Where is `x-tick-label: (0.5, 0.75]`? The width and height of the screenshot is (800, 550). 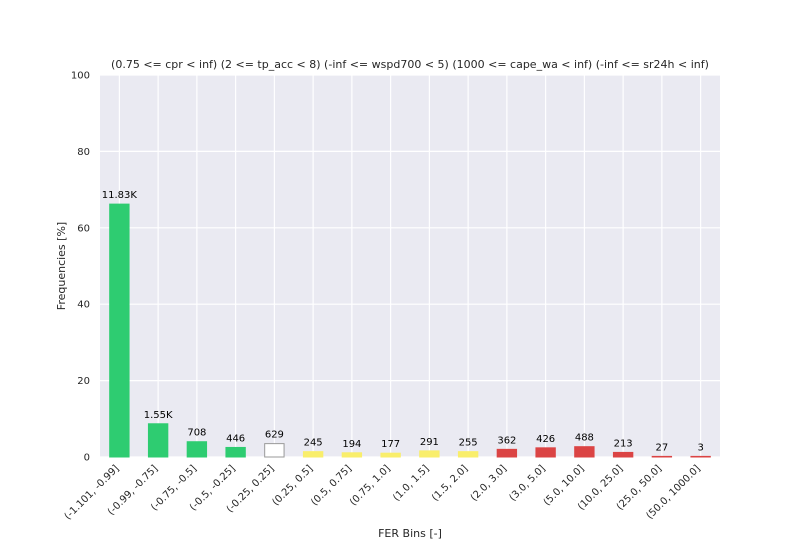
x-tick-label: (0.5, 0.75] is located at coordinates (331, 485).